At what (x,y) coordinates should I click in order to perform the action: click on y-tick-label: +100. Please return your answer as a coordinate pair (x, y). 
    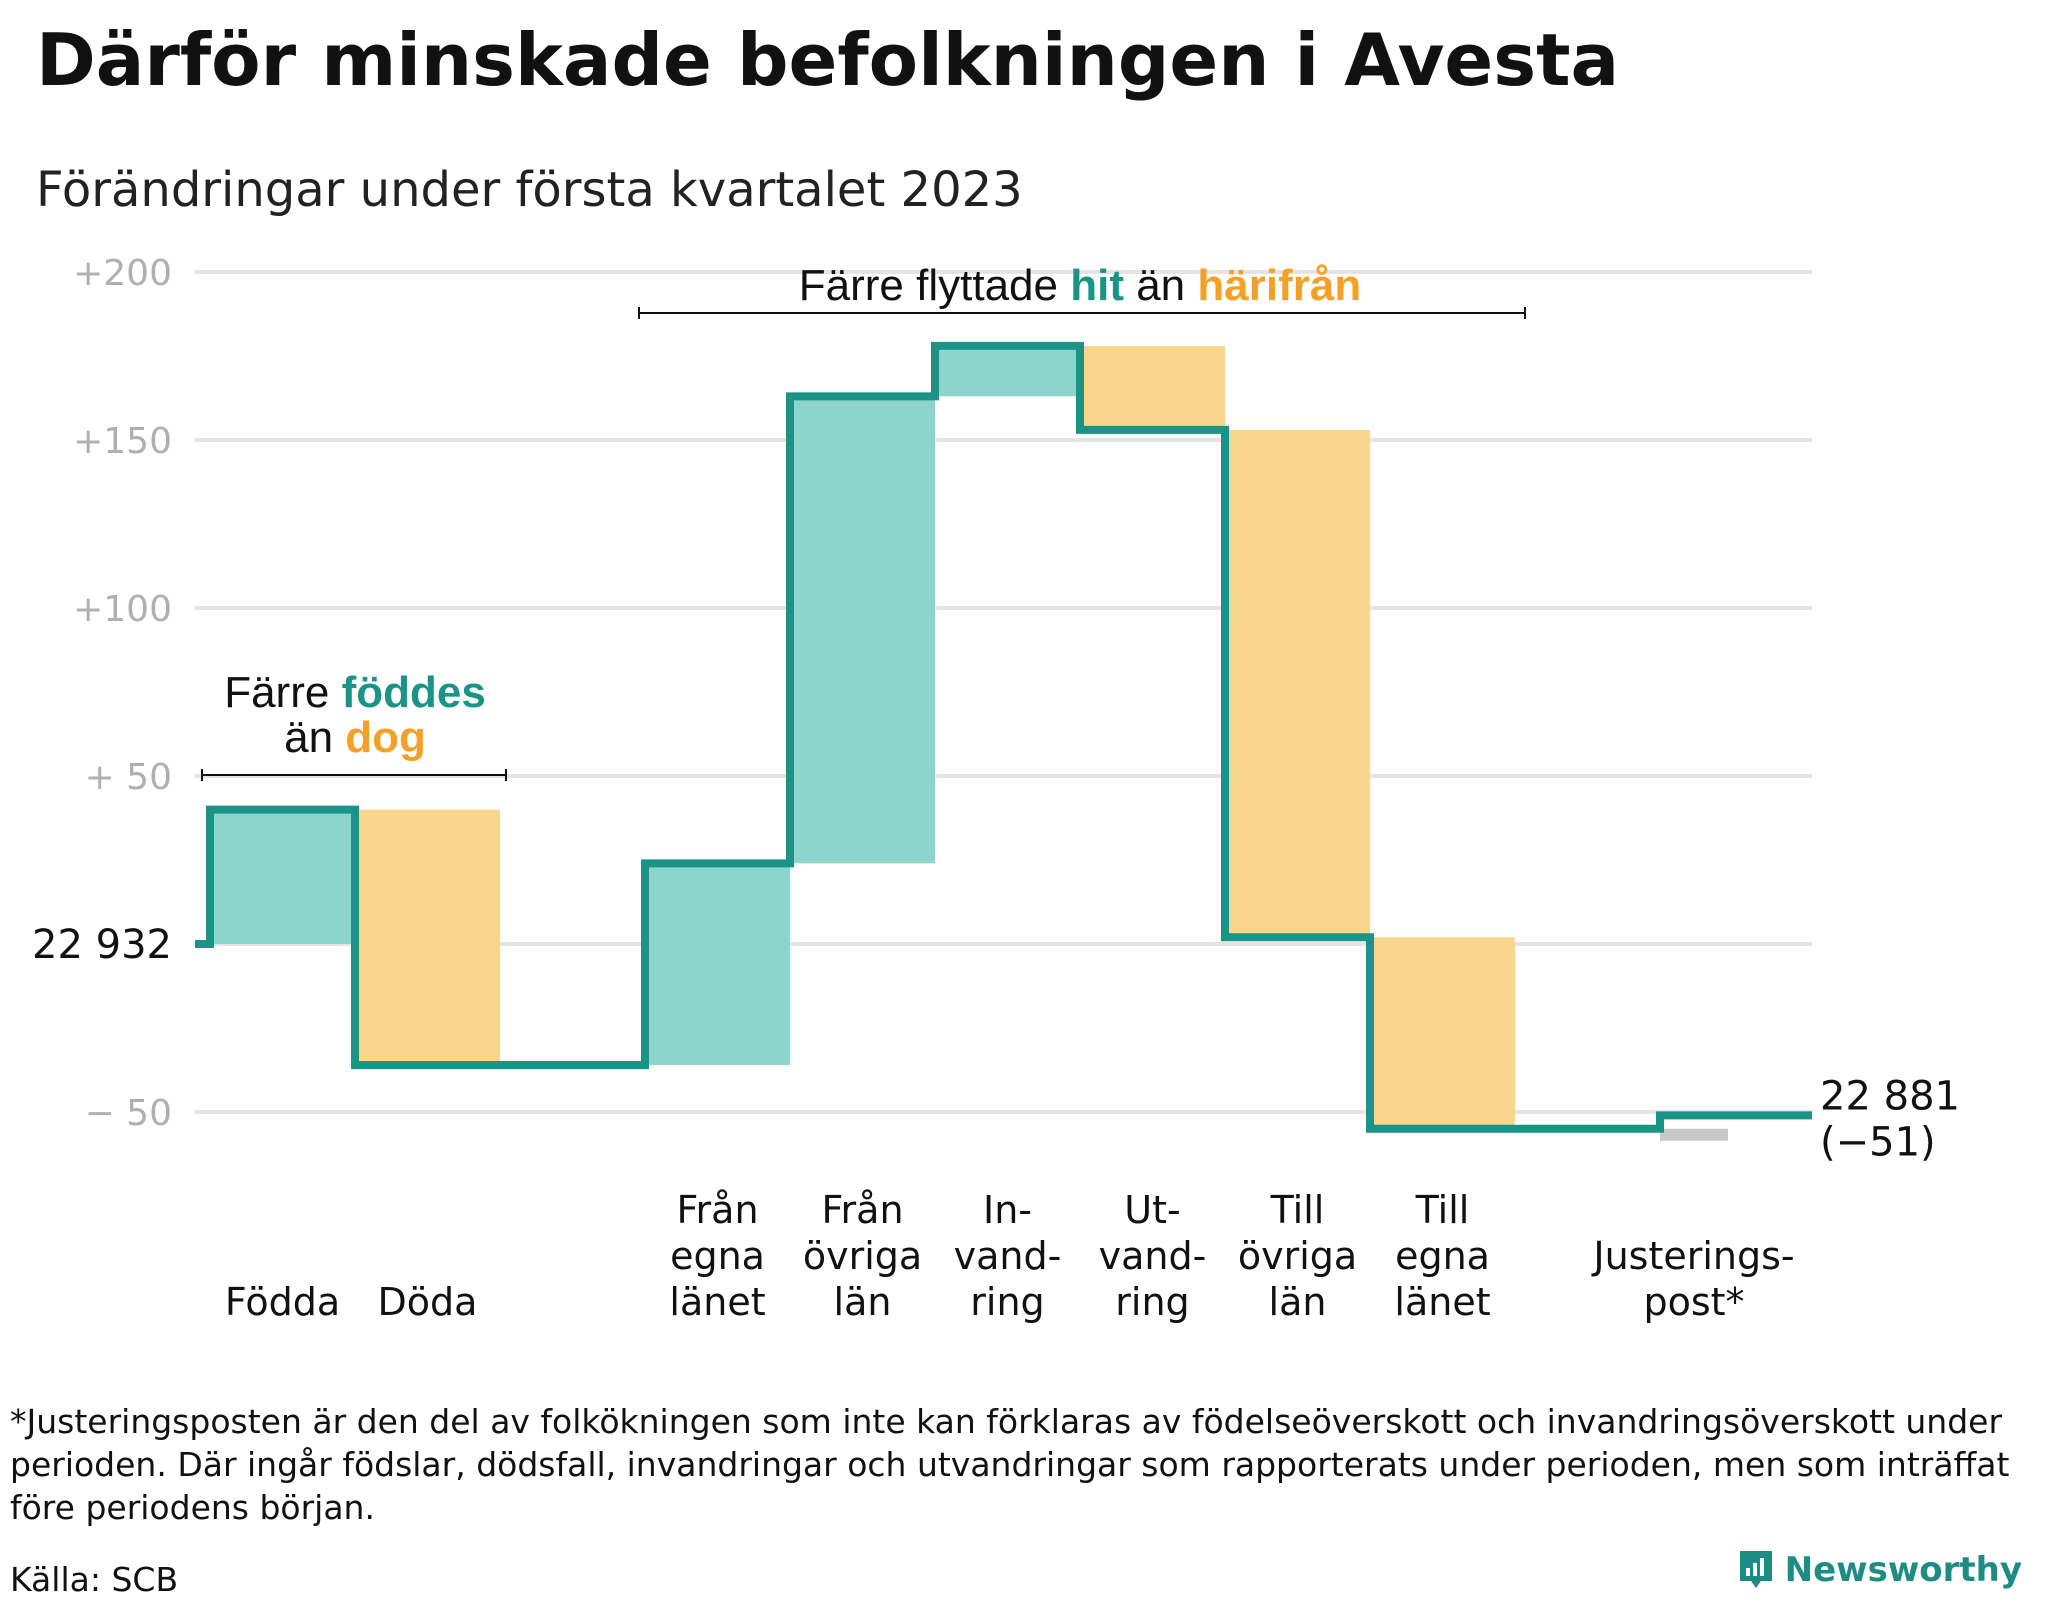
    Looking at the image, I should click on (122, 609).